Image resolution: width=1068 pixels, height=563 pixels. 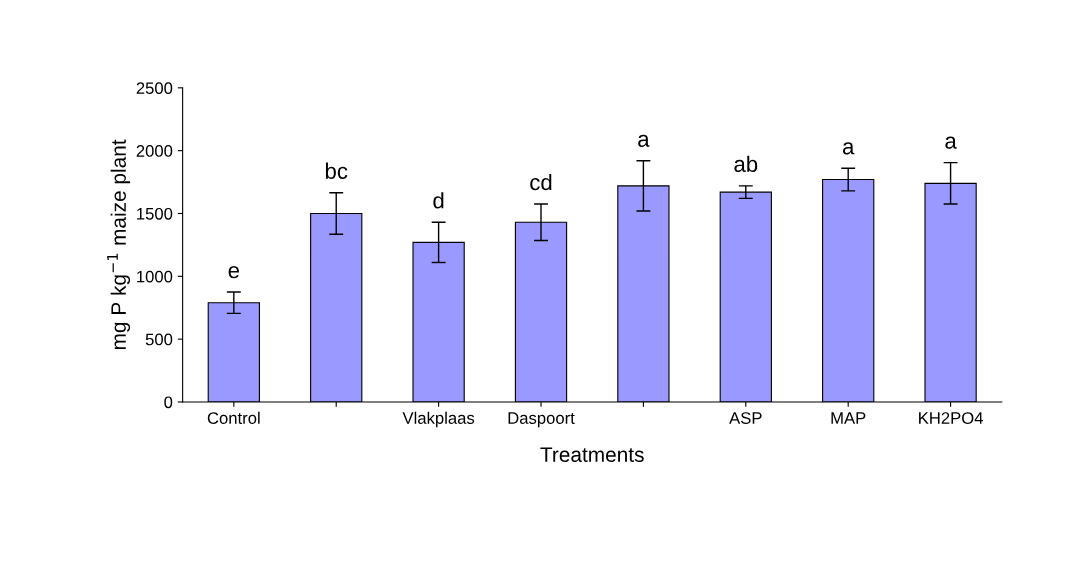 What do you see at coordinates (592, 454) in the screenshot?
I see `x-axis-title: Treatments` at bounding box center [592, 454].